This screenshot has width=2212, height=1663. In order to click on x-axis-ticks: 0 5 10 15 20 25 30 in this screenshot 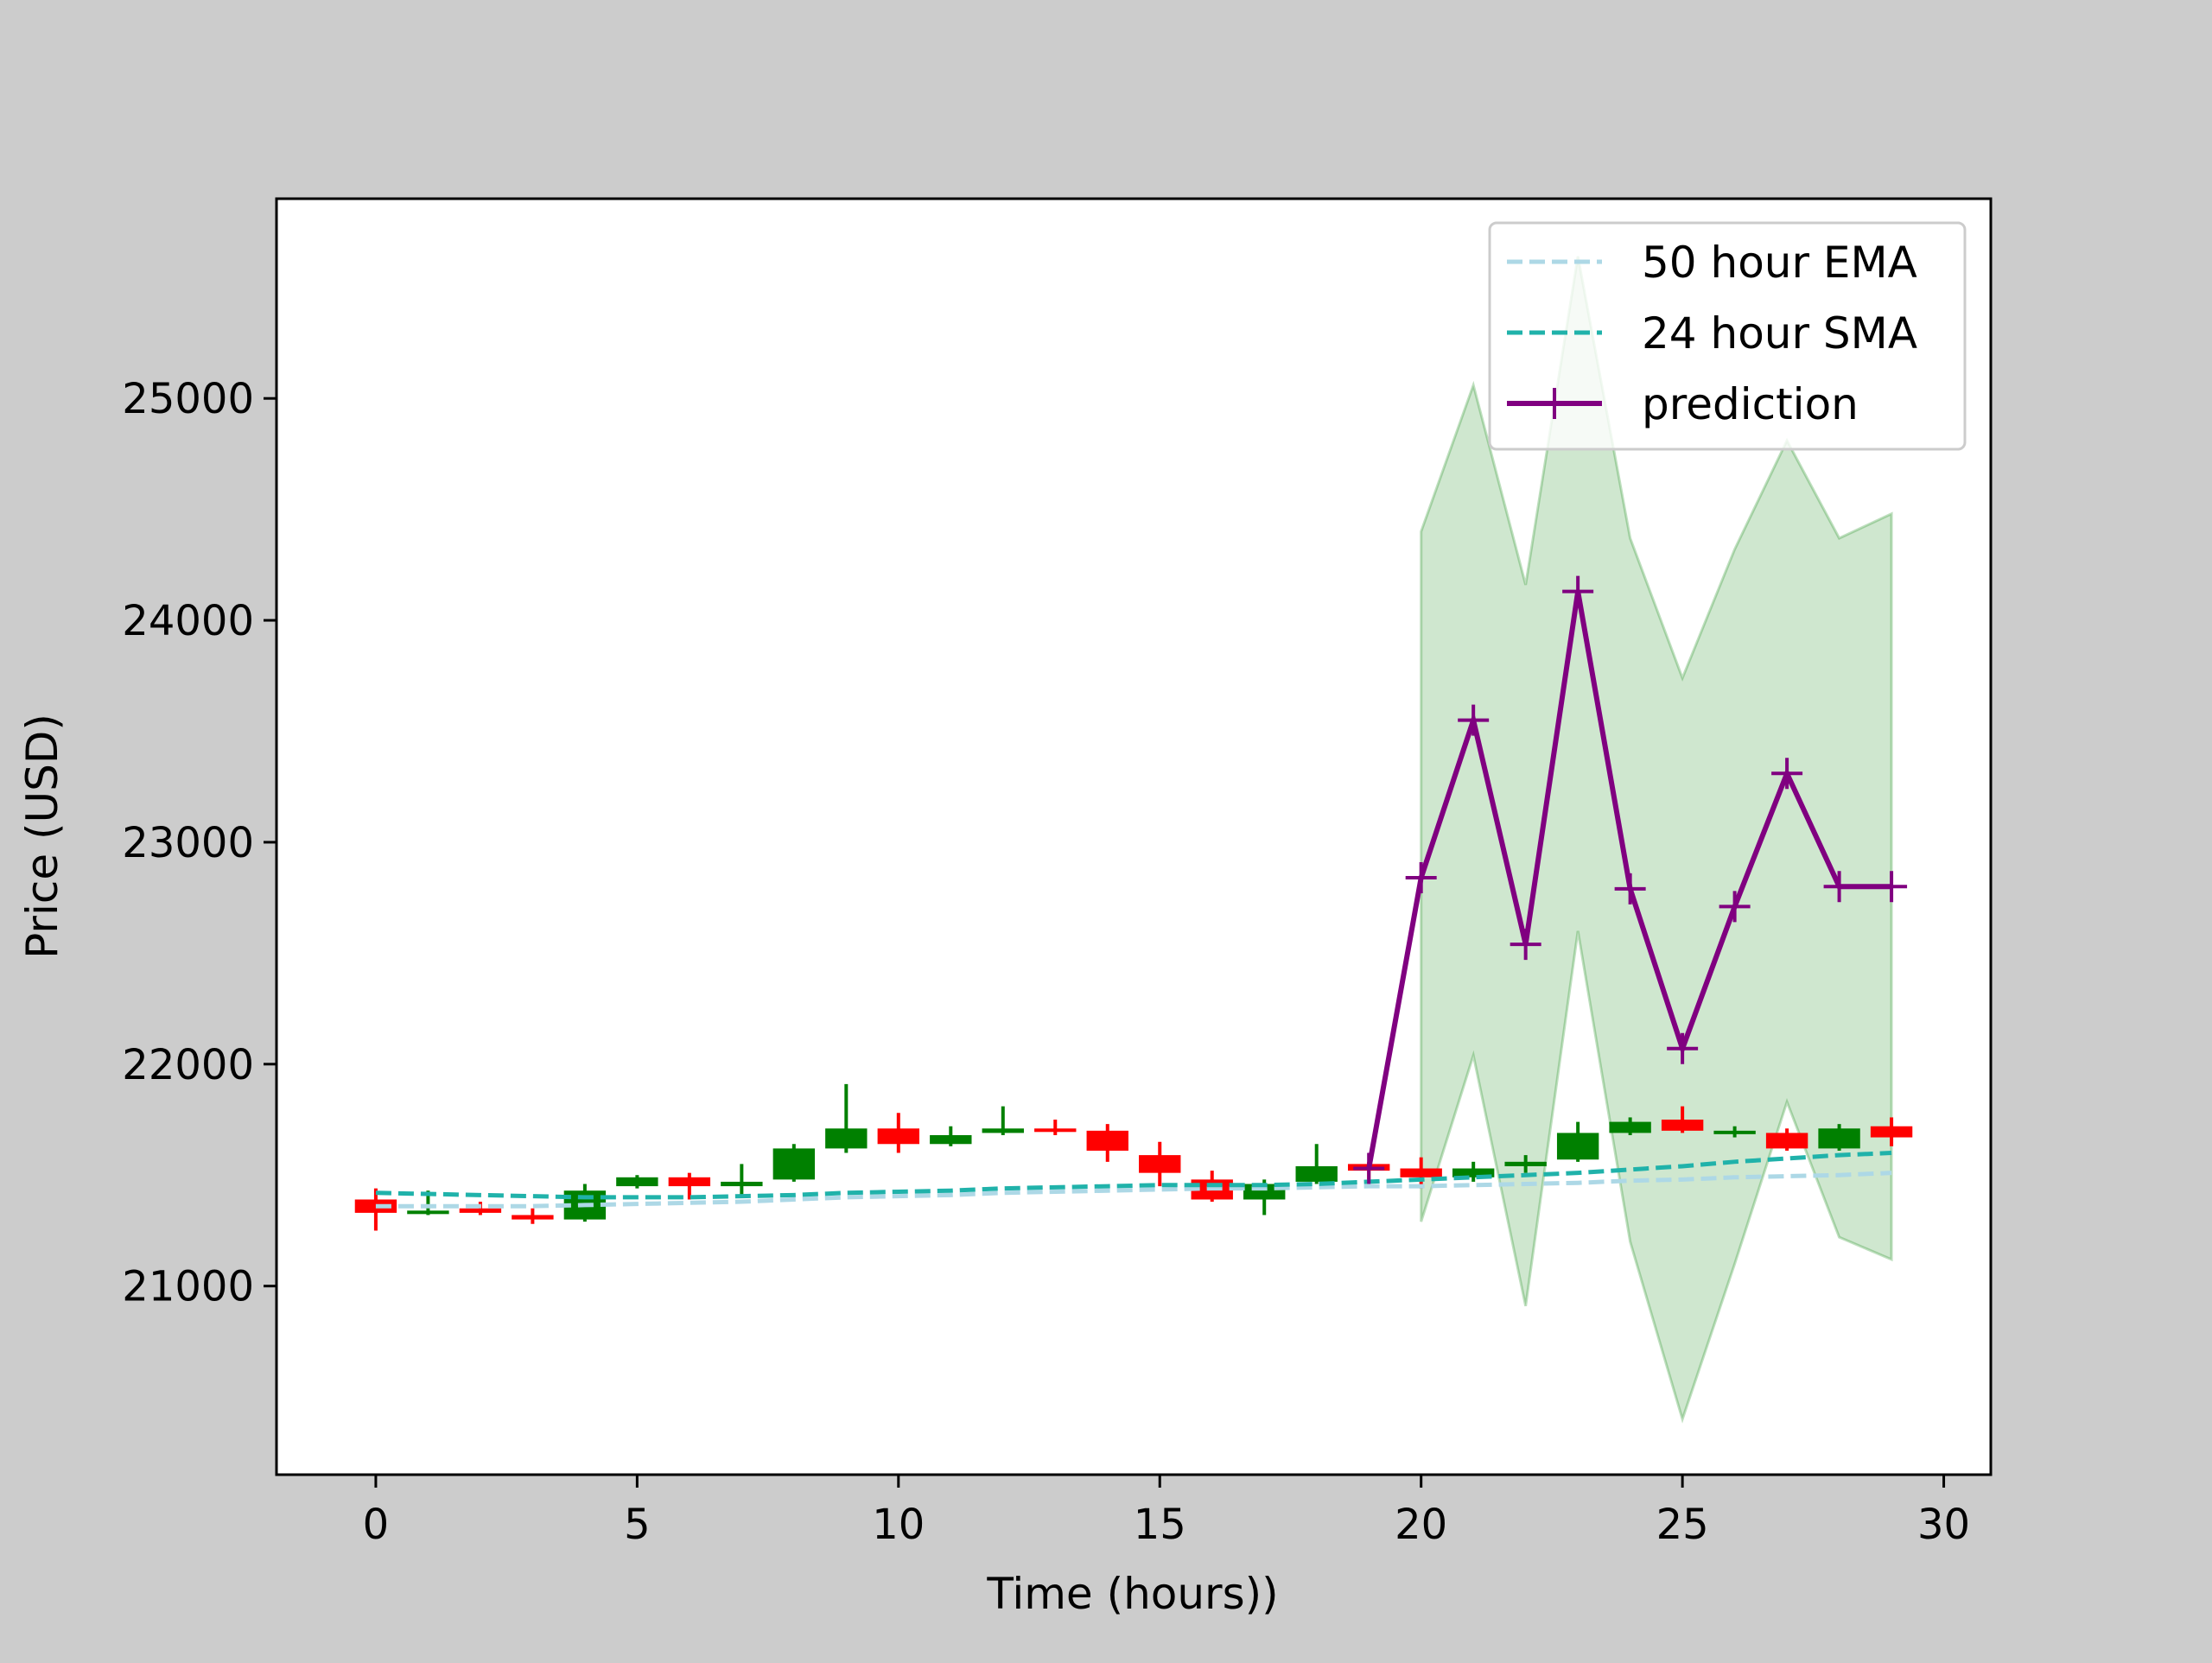, I will do `click(1166, 1512)`.